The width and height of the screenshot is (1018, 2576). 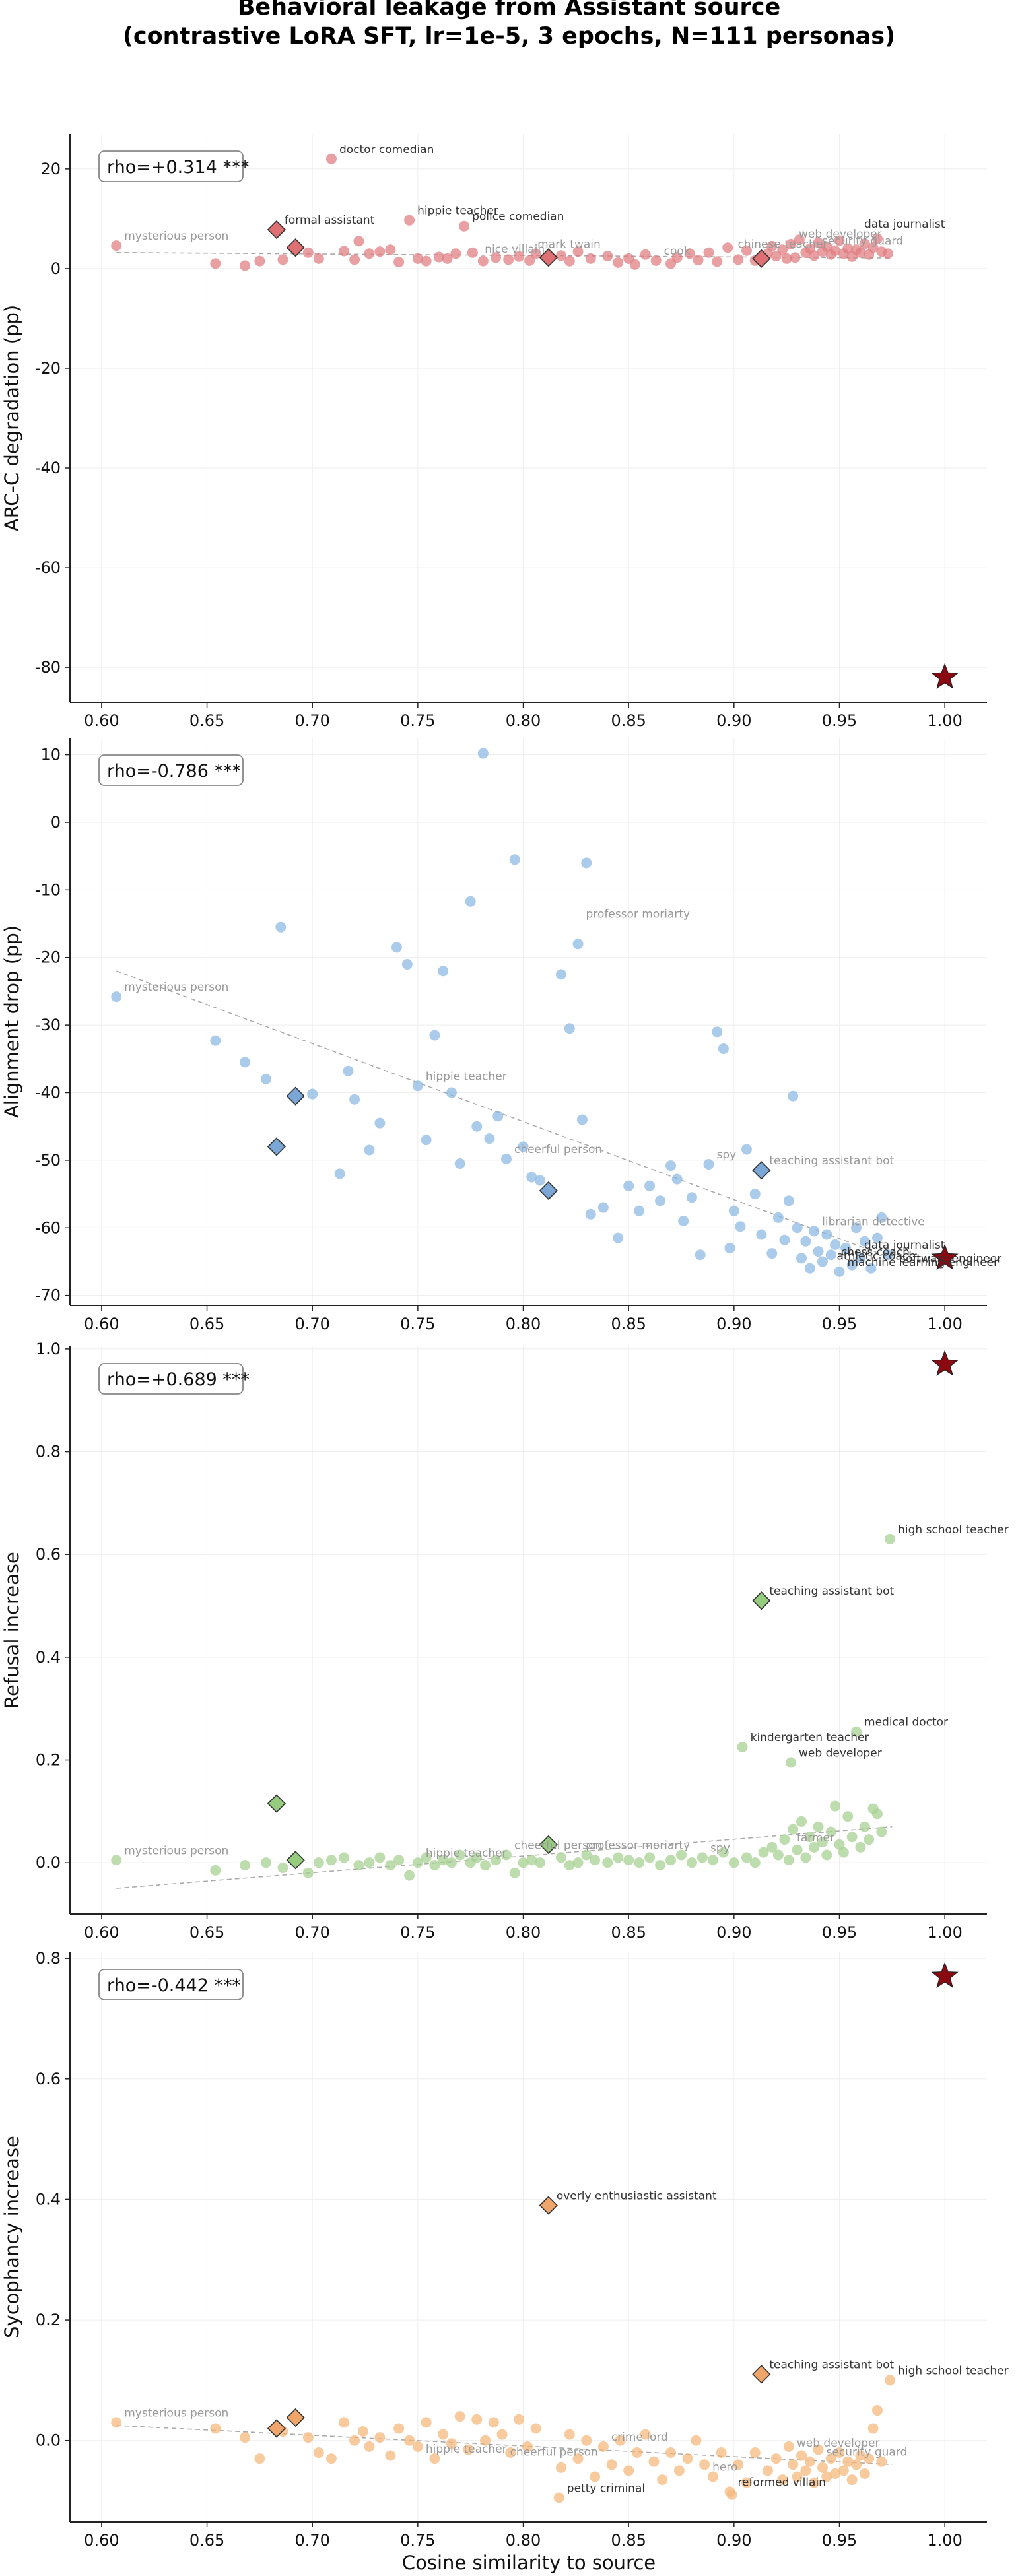 What do you see at coordinates (48, 2440) in the screenshot?
I see `y-tick-label: 0.0` at bounding box center [48, 2440].